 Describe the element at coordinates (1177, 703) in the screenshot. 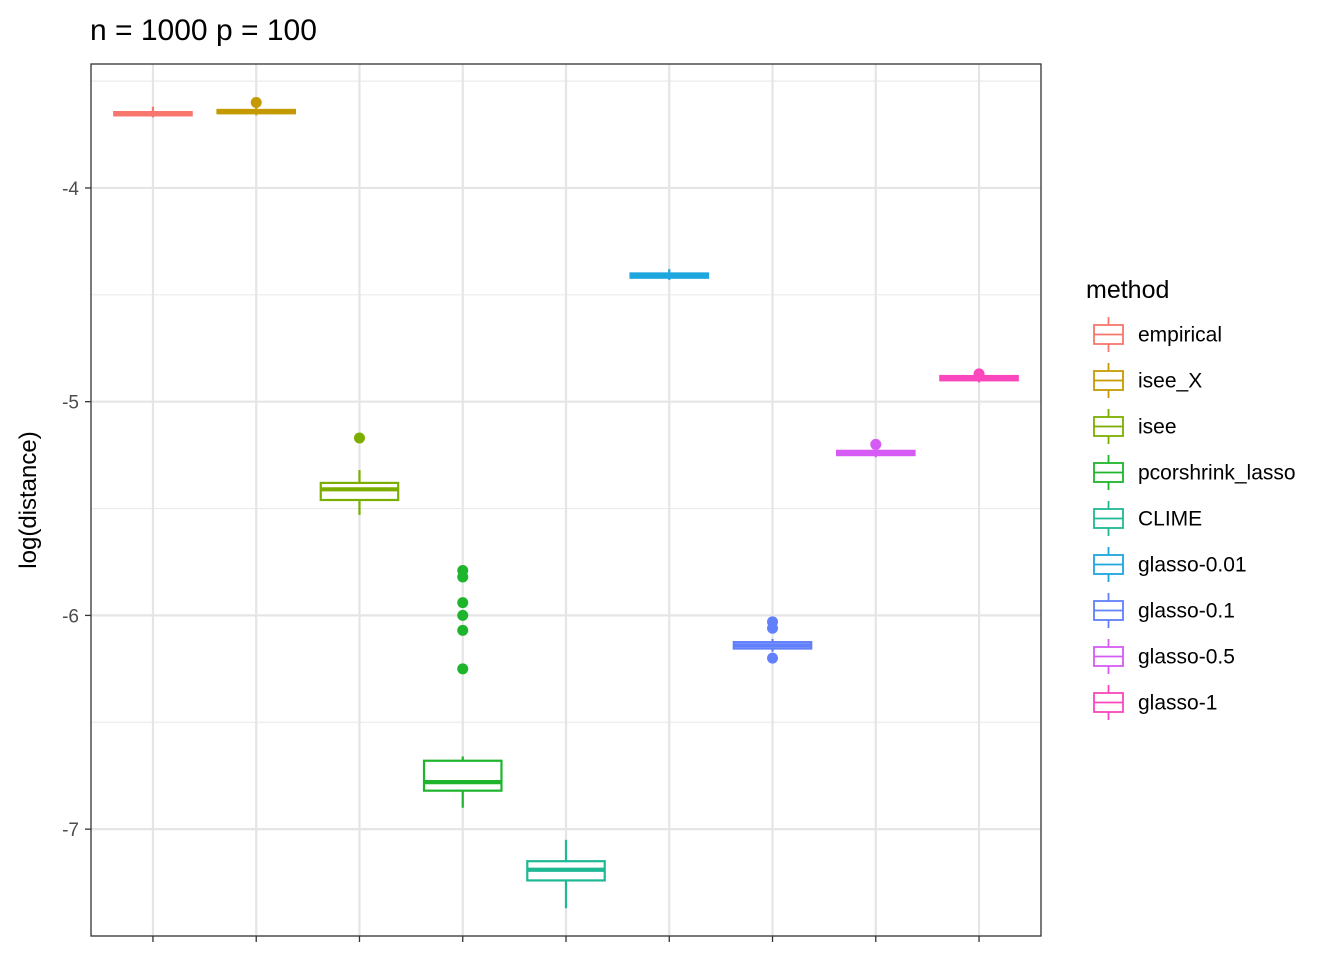

I see `legend-label: glasso-1` at that location.